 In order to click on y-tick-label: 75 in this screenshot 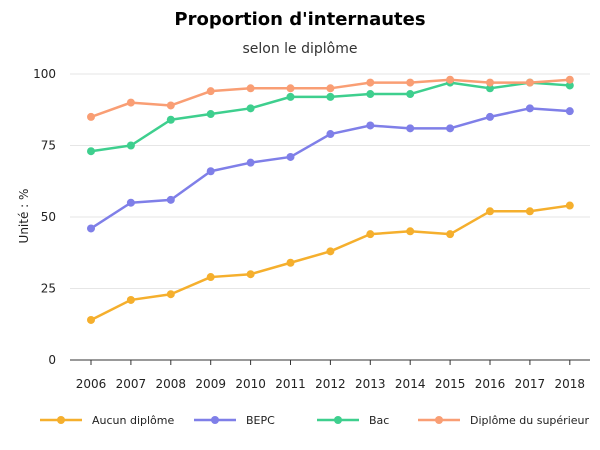, I will do `click(48, 146)`.